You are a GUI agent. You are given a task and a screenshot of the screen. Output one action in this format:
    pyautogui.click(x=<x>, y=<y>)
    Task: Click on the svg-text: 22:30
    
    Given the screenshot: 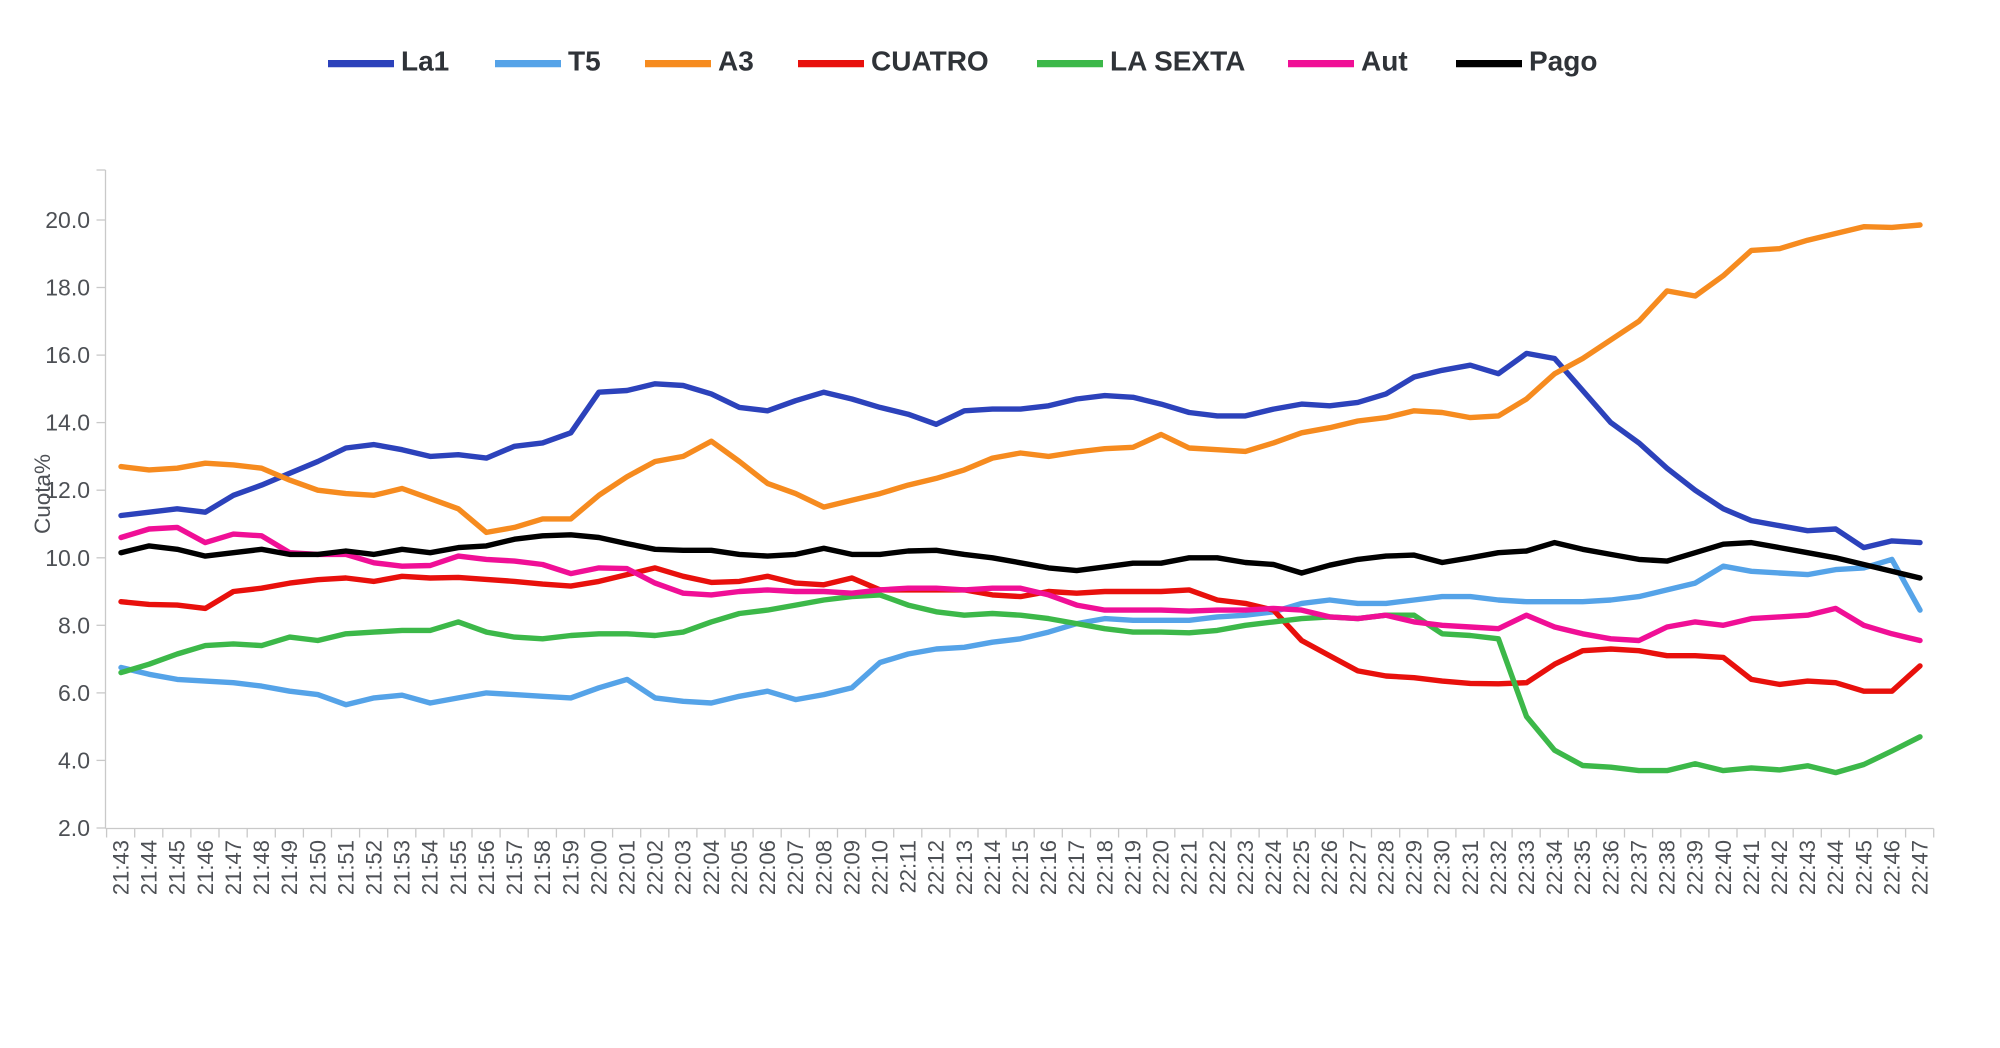 What is the action you would take?
    pyautogui.click(x=1442, y=867)
    